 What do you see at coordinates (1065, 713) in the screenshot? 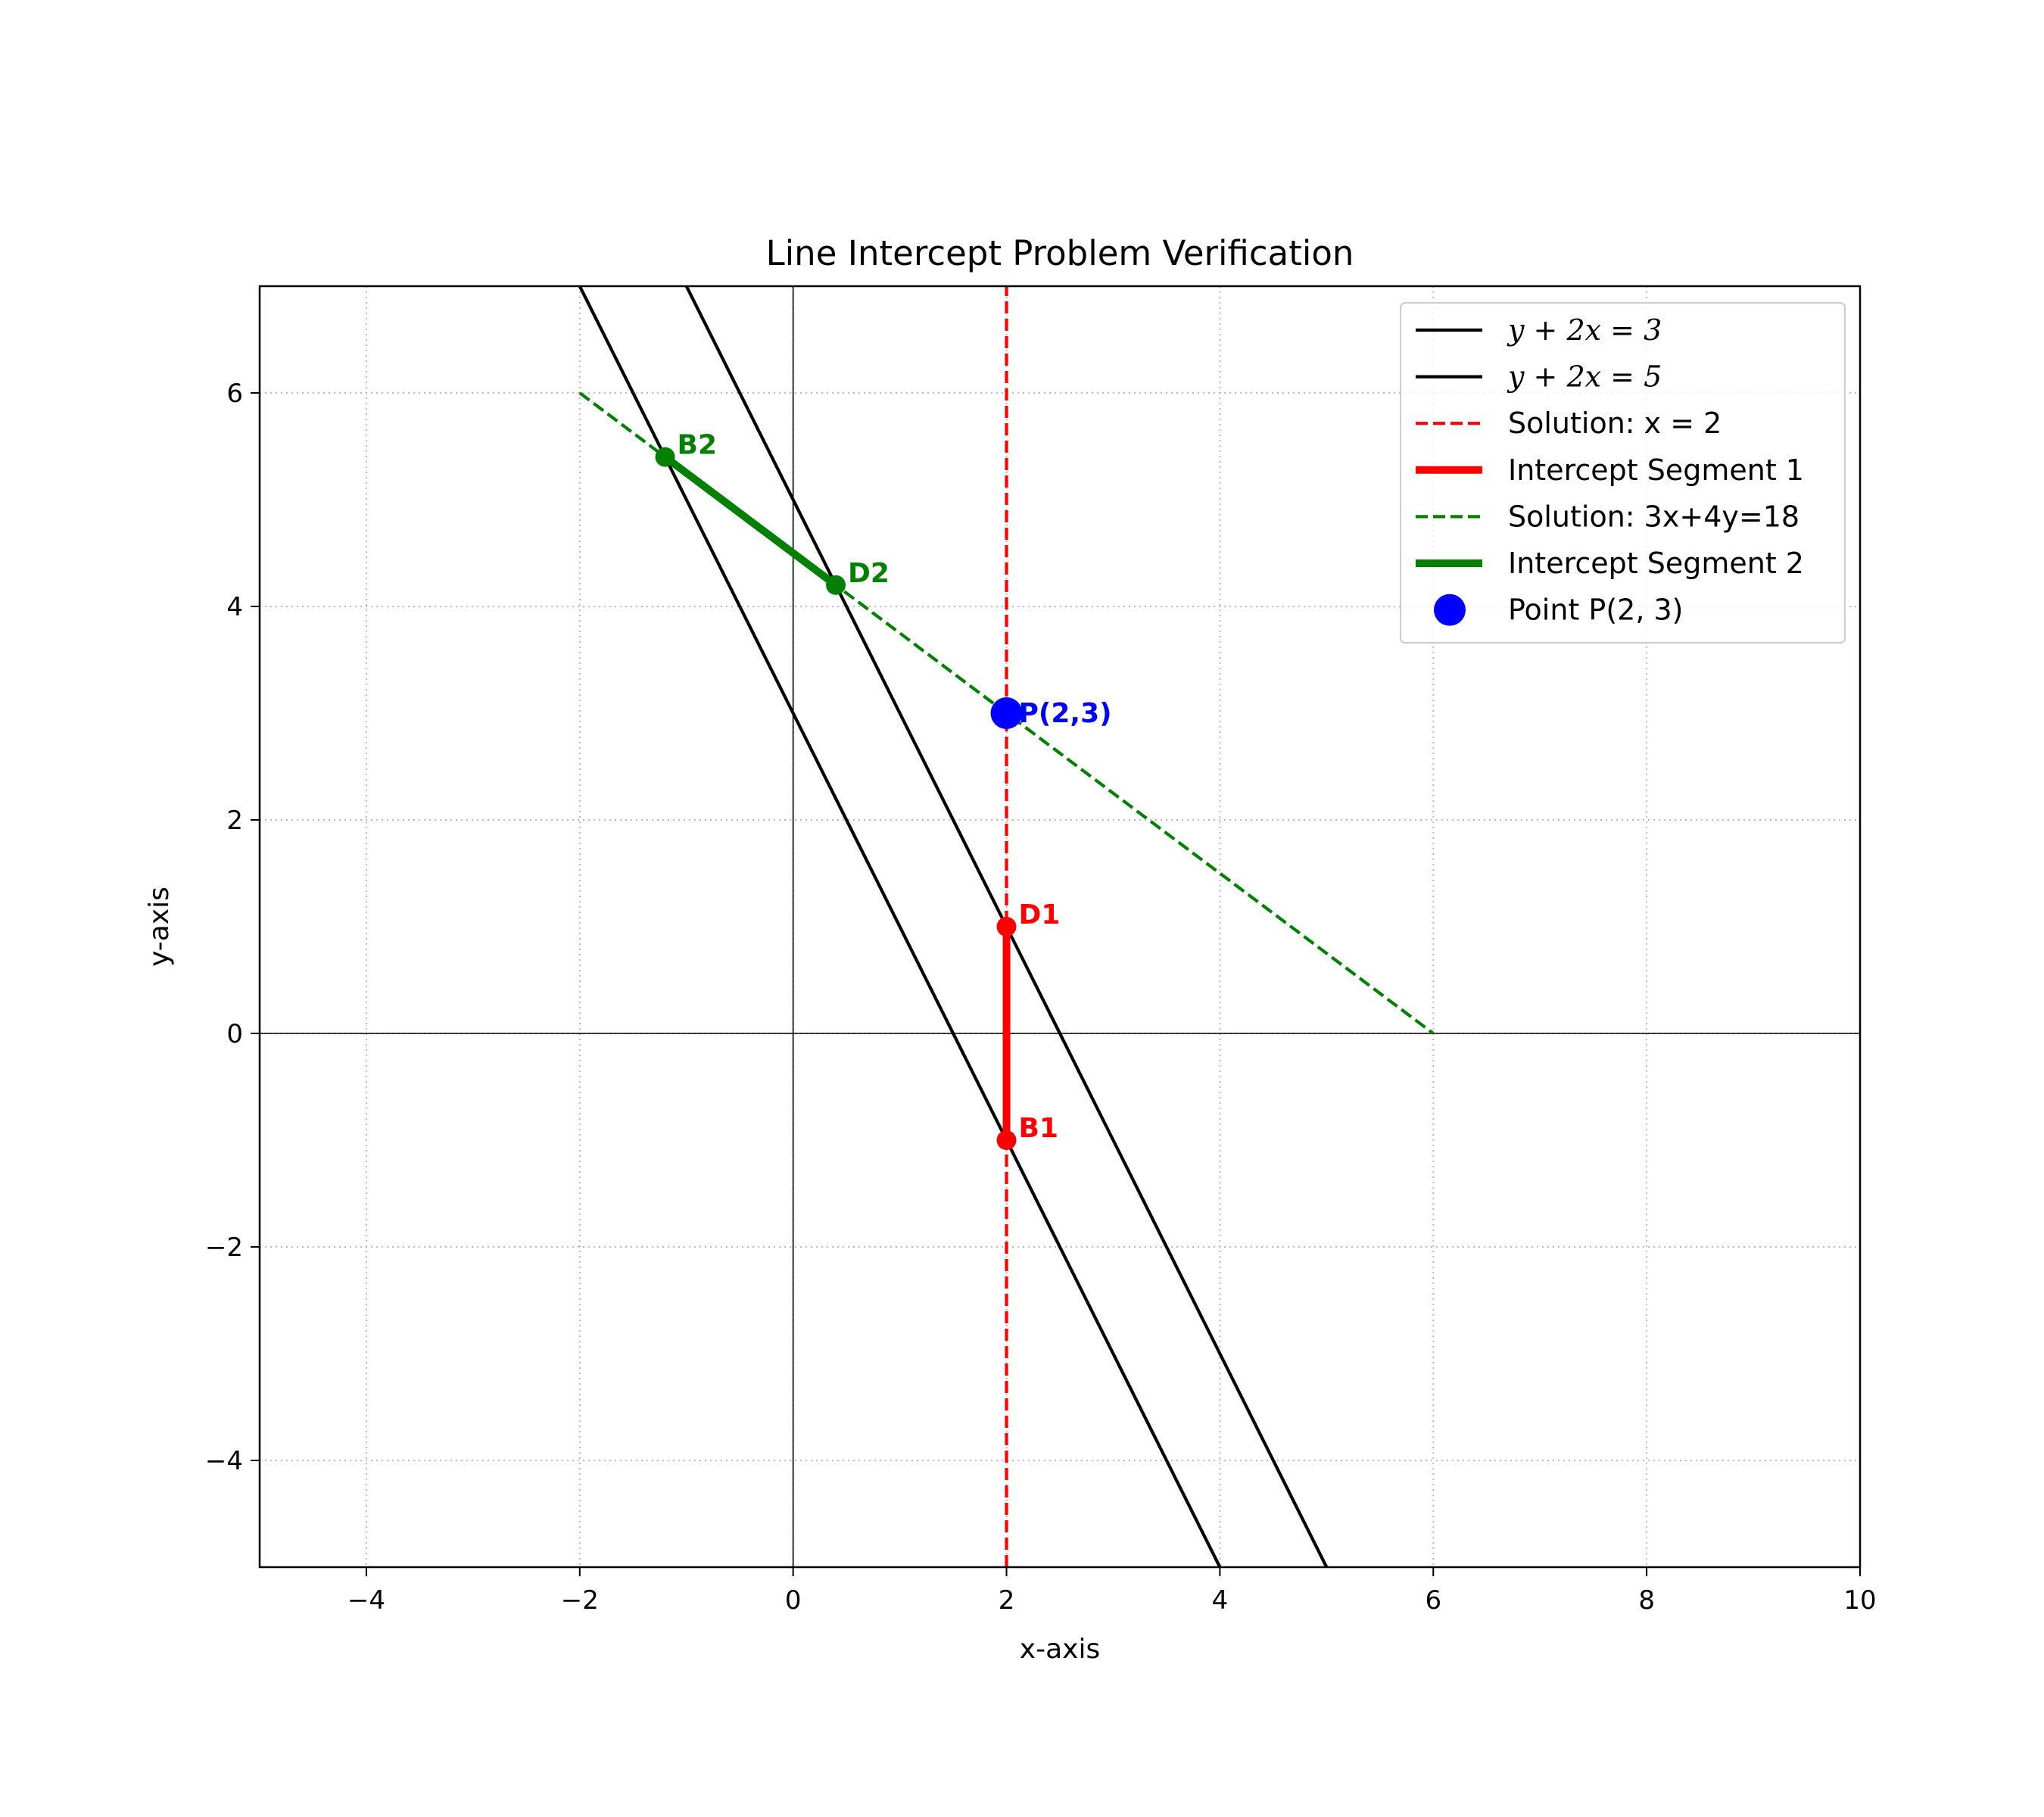
I see `point-label: P(2,3)` at bounding box center [1065, 713].